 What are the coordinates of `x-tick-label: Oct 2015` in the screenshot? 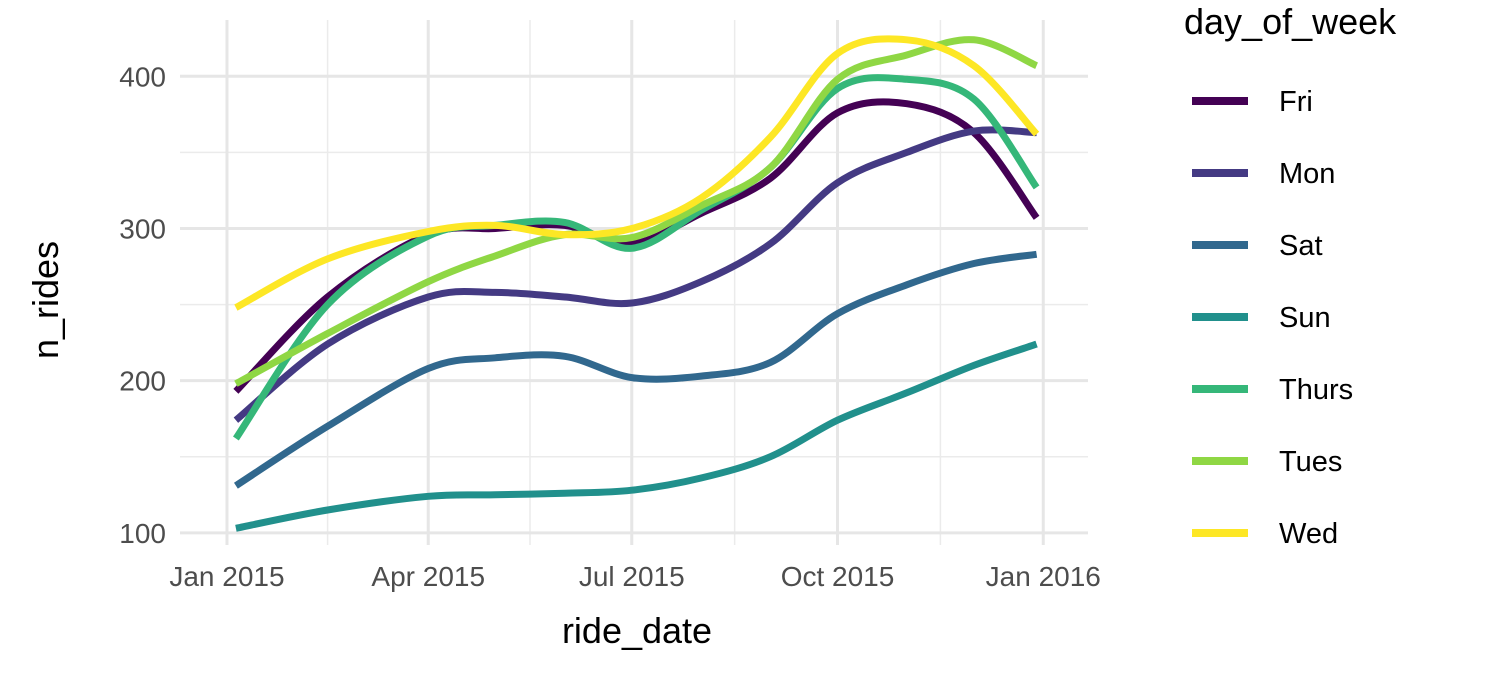 It's located at (838, 576).